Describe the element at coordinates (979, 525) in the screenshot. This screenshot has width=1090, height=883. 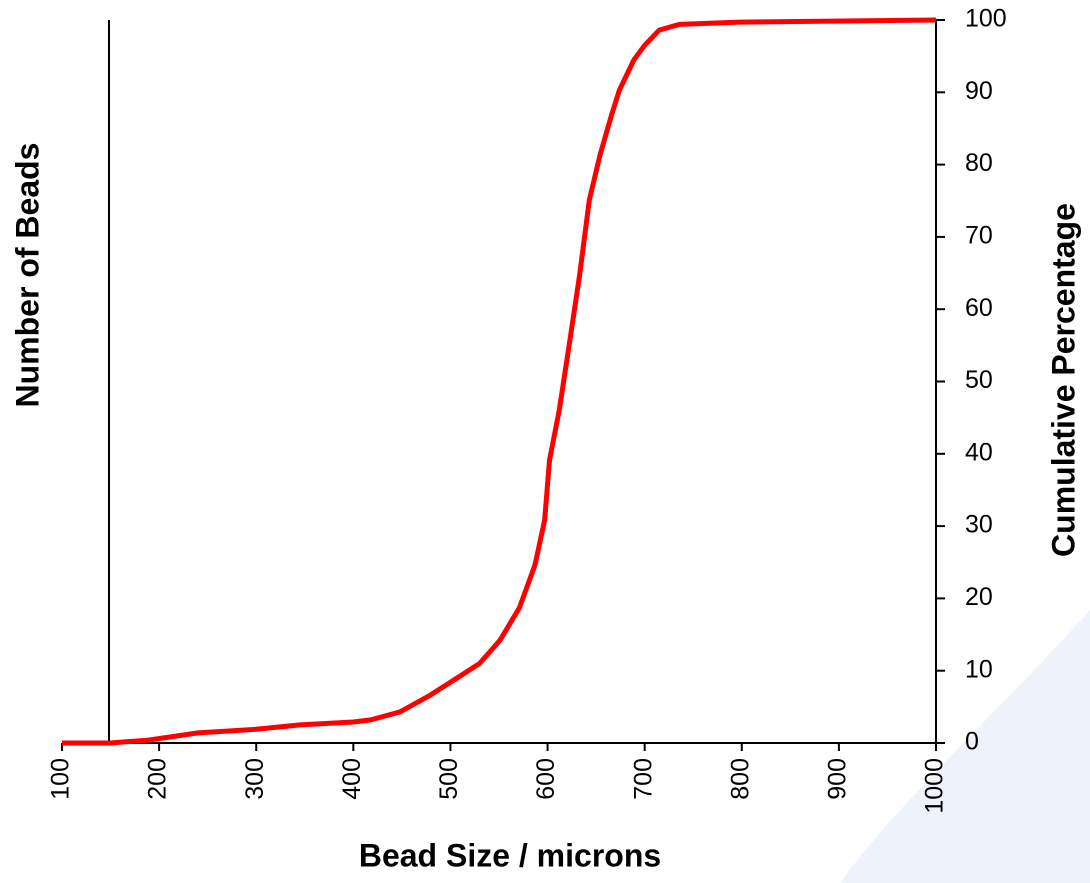
I see `y2-tick-label: 30` at that location.